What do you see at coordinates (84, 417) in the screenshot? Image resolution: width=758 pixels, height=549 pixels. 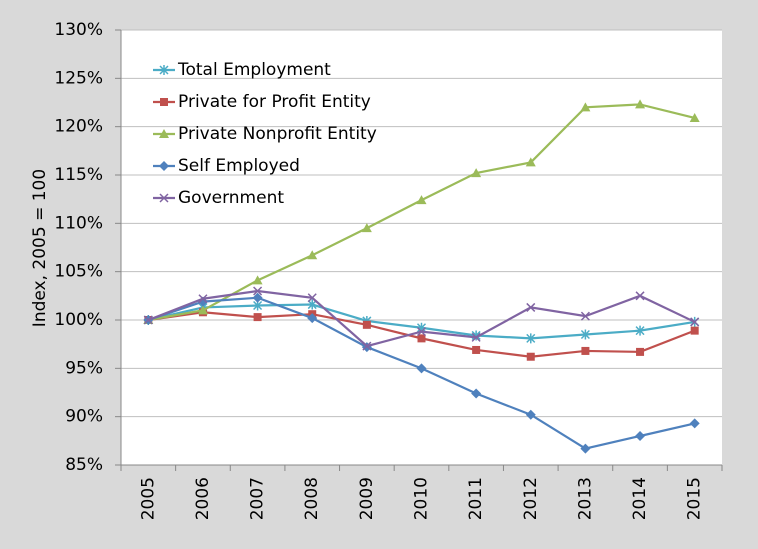 I see `y-tick-label: 90%` at bounding box center [84, 417].